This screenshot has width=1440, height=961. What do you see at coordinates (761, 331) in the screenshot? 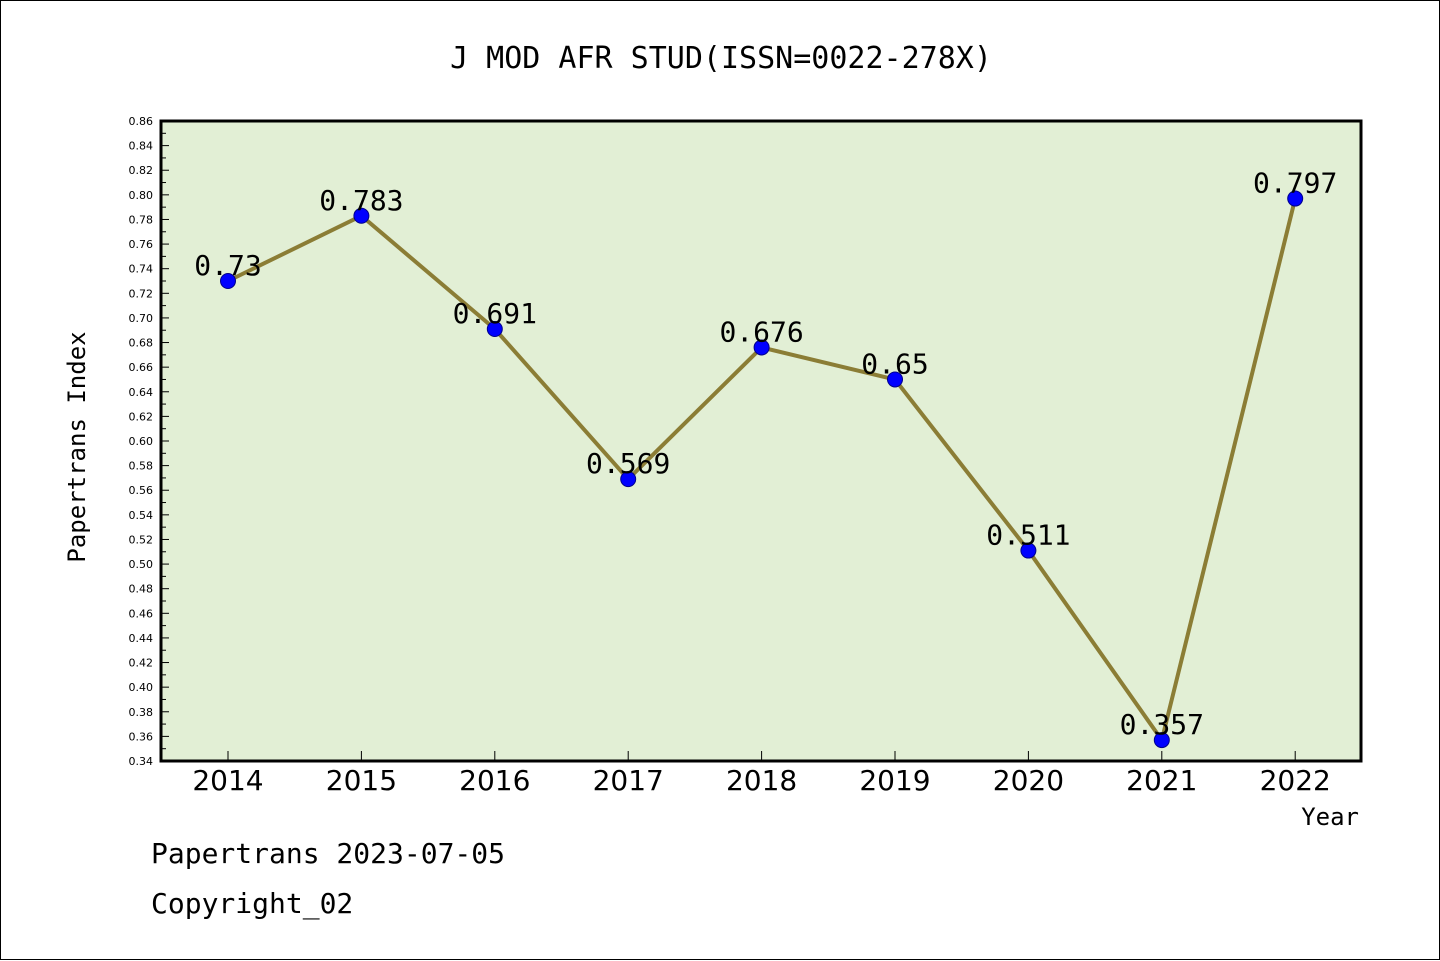
I see `data-label: 0.676` at bounding box center [761, 331].